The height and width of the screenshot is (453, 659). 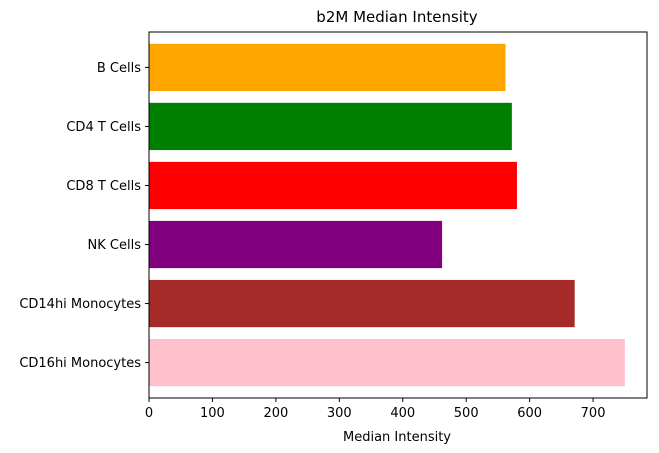 I want to click on y-tick-label: CD8 T Cells, so click(x=103, y=186).